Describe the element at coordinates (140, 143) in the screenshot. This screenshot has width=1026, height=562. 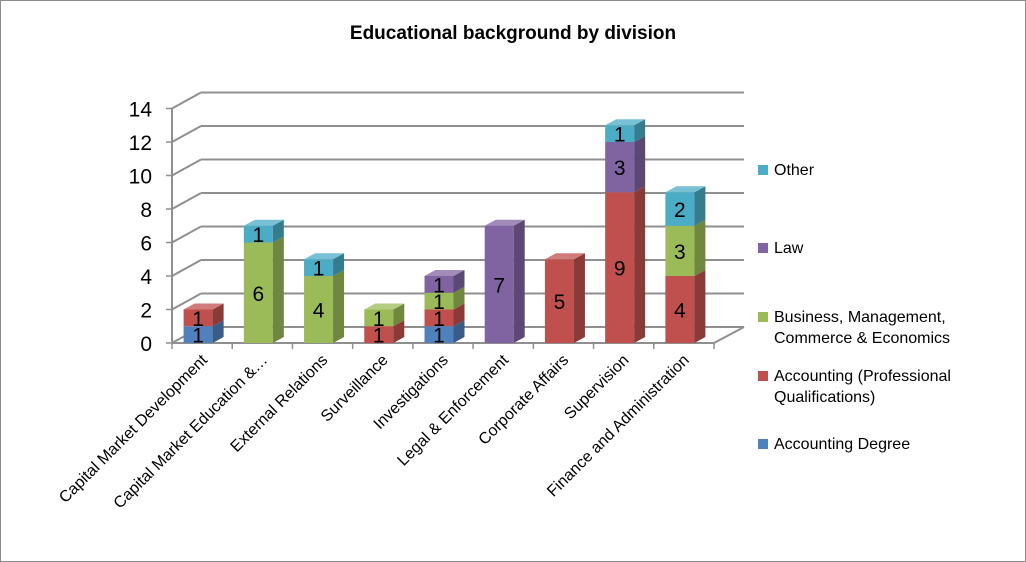
I see `y-tick-label: 12` at that location.